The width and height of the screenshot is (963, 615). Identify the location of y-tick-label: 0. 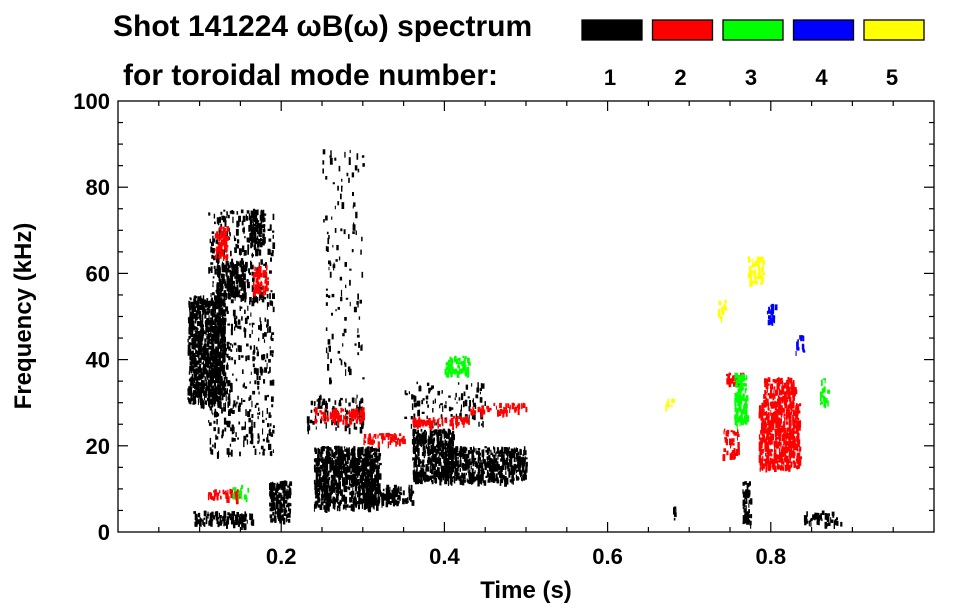
(104, 532).